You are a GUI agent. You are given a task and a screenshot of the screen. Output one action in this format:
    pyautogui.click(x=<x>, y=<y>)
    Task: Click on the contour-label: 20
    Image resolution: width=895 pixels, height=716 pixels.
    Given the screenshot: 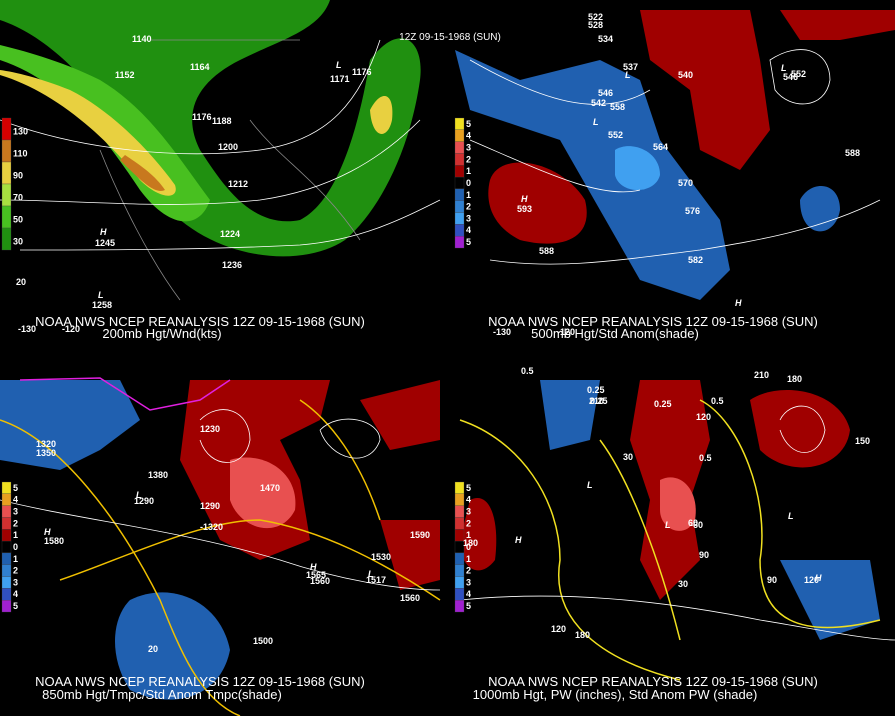 What is the action you would take?
    pyautogui.click(x=153, y=649)
    